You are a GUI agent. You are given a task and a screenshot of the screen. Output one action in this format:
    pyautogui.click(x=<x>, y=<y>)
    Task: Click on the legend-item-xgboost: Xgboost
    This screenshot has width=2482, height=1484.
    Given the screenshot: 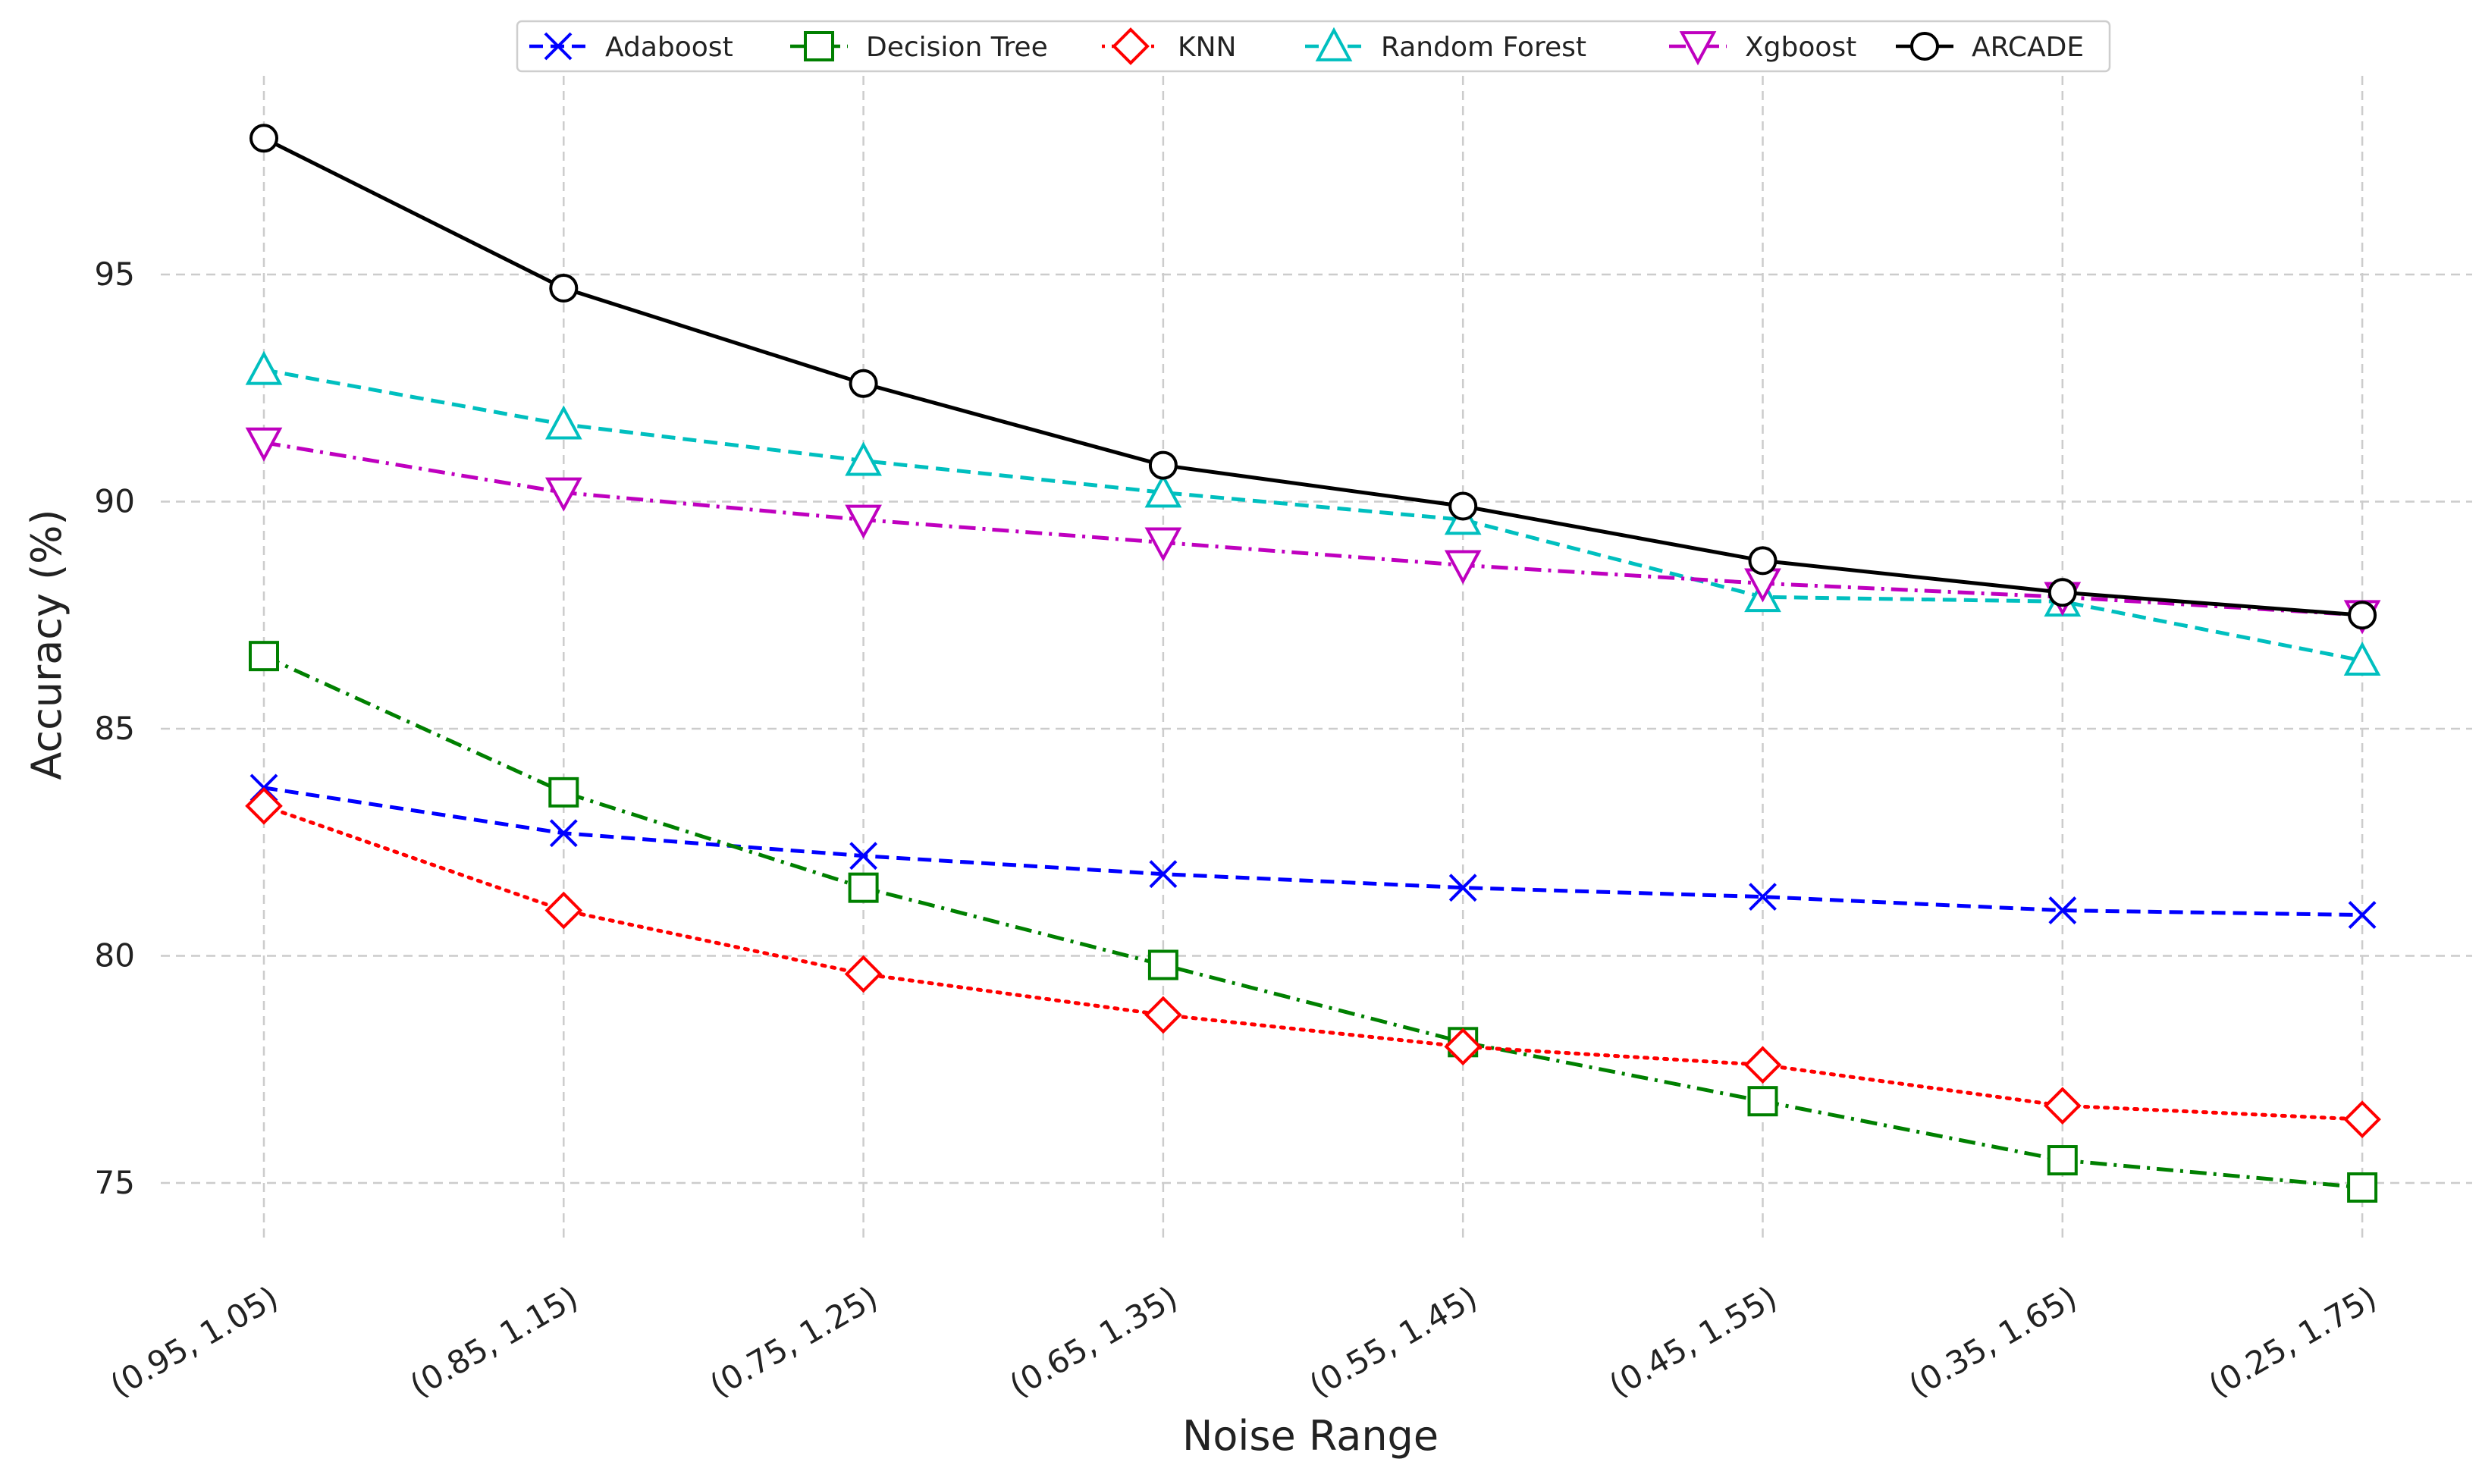 What is the action you would take?
    pyautogui.click(x=1762, y=49)
    